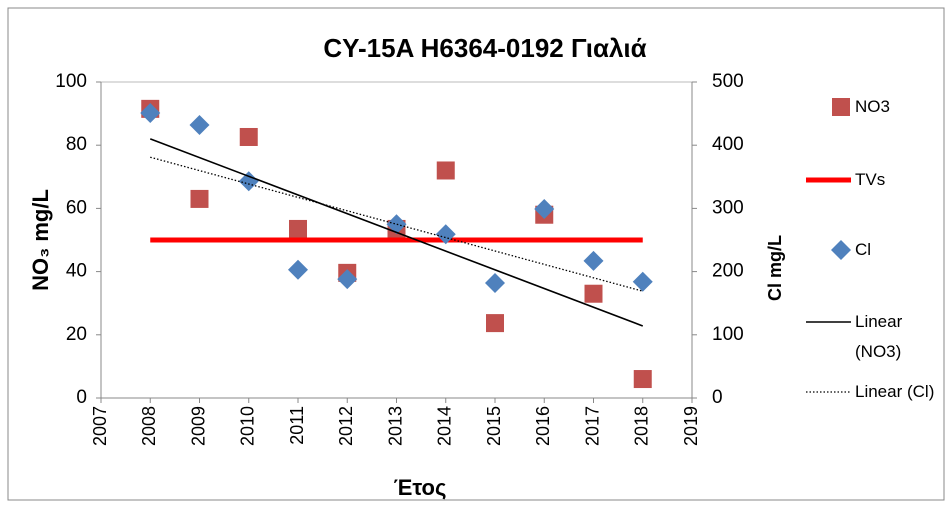 This screenshot has height=506, width=952. I want to click on legend-label: Linear (Cl), so click(895, 391).